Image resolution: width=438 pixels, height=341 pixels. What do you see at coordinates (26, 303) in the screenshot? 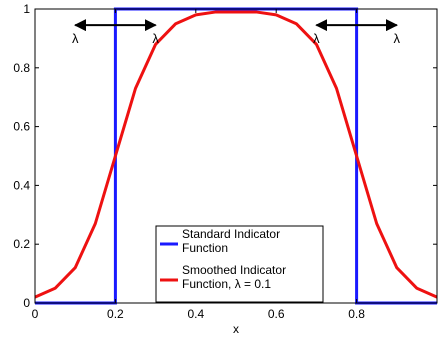
I see `y-tick-label: 0` at bounding box center [26, 303].